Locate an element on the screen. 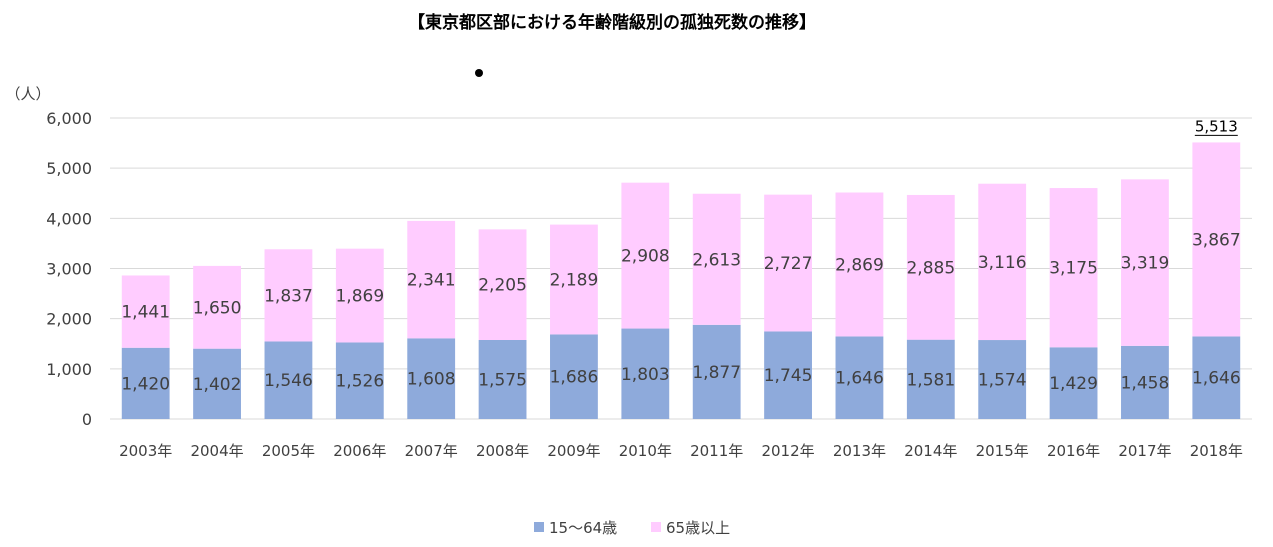  legend-item-15-64: 15～64歳 is located at coordinates (575, 528).